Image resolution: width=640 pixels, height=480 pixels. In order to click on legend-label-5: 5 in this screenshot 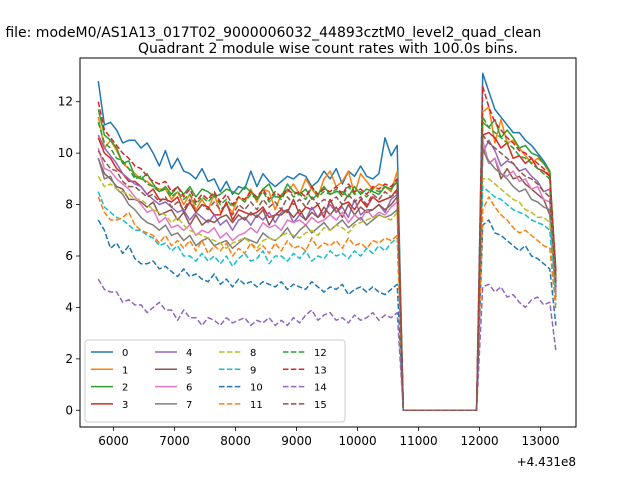, I will do `click(189, 370)`.